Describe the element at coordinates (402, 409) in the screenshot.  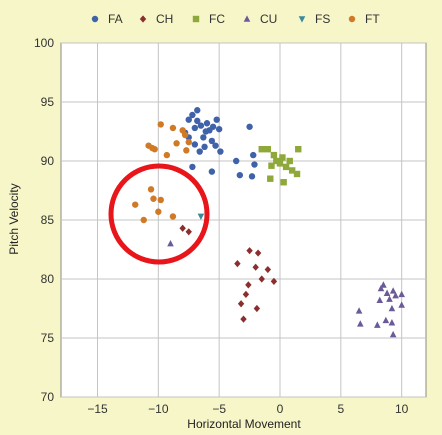
I see `x-tick-label: 10` at that location.